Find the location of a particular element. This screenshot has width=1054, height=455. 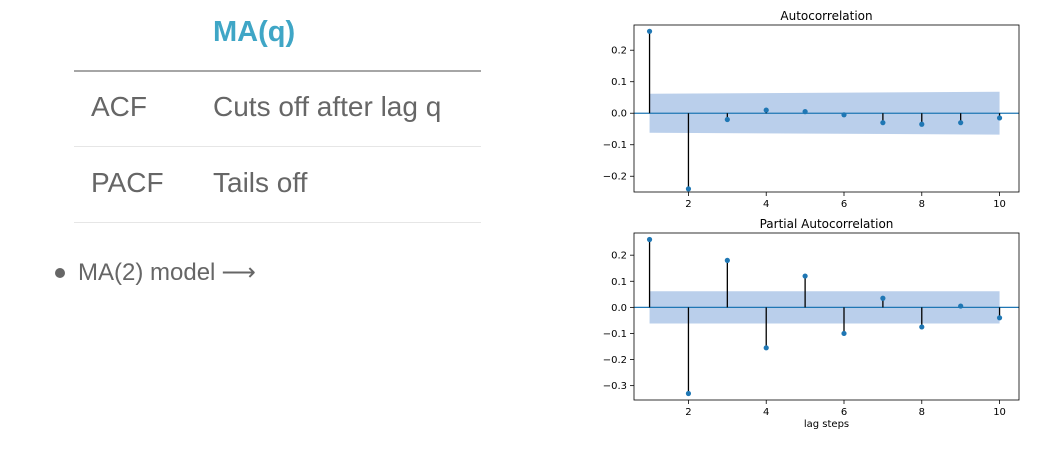

bullet-text: MA(2) model ⟶ is located at coordinates (167, 272).